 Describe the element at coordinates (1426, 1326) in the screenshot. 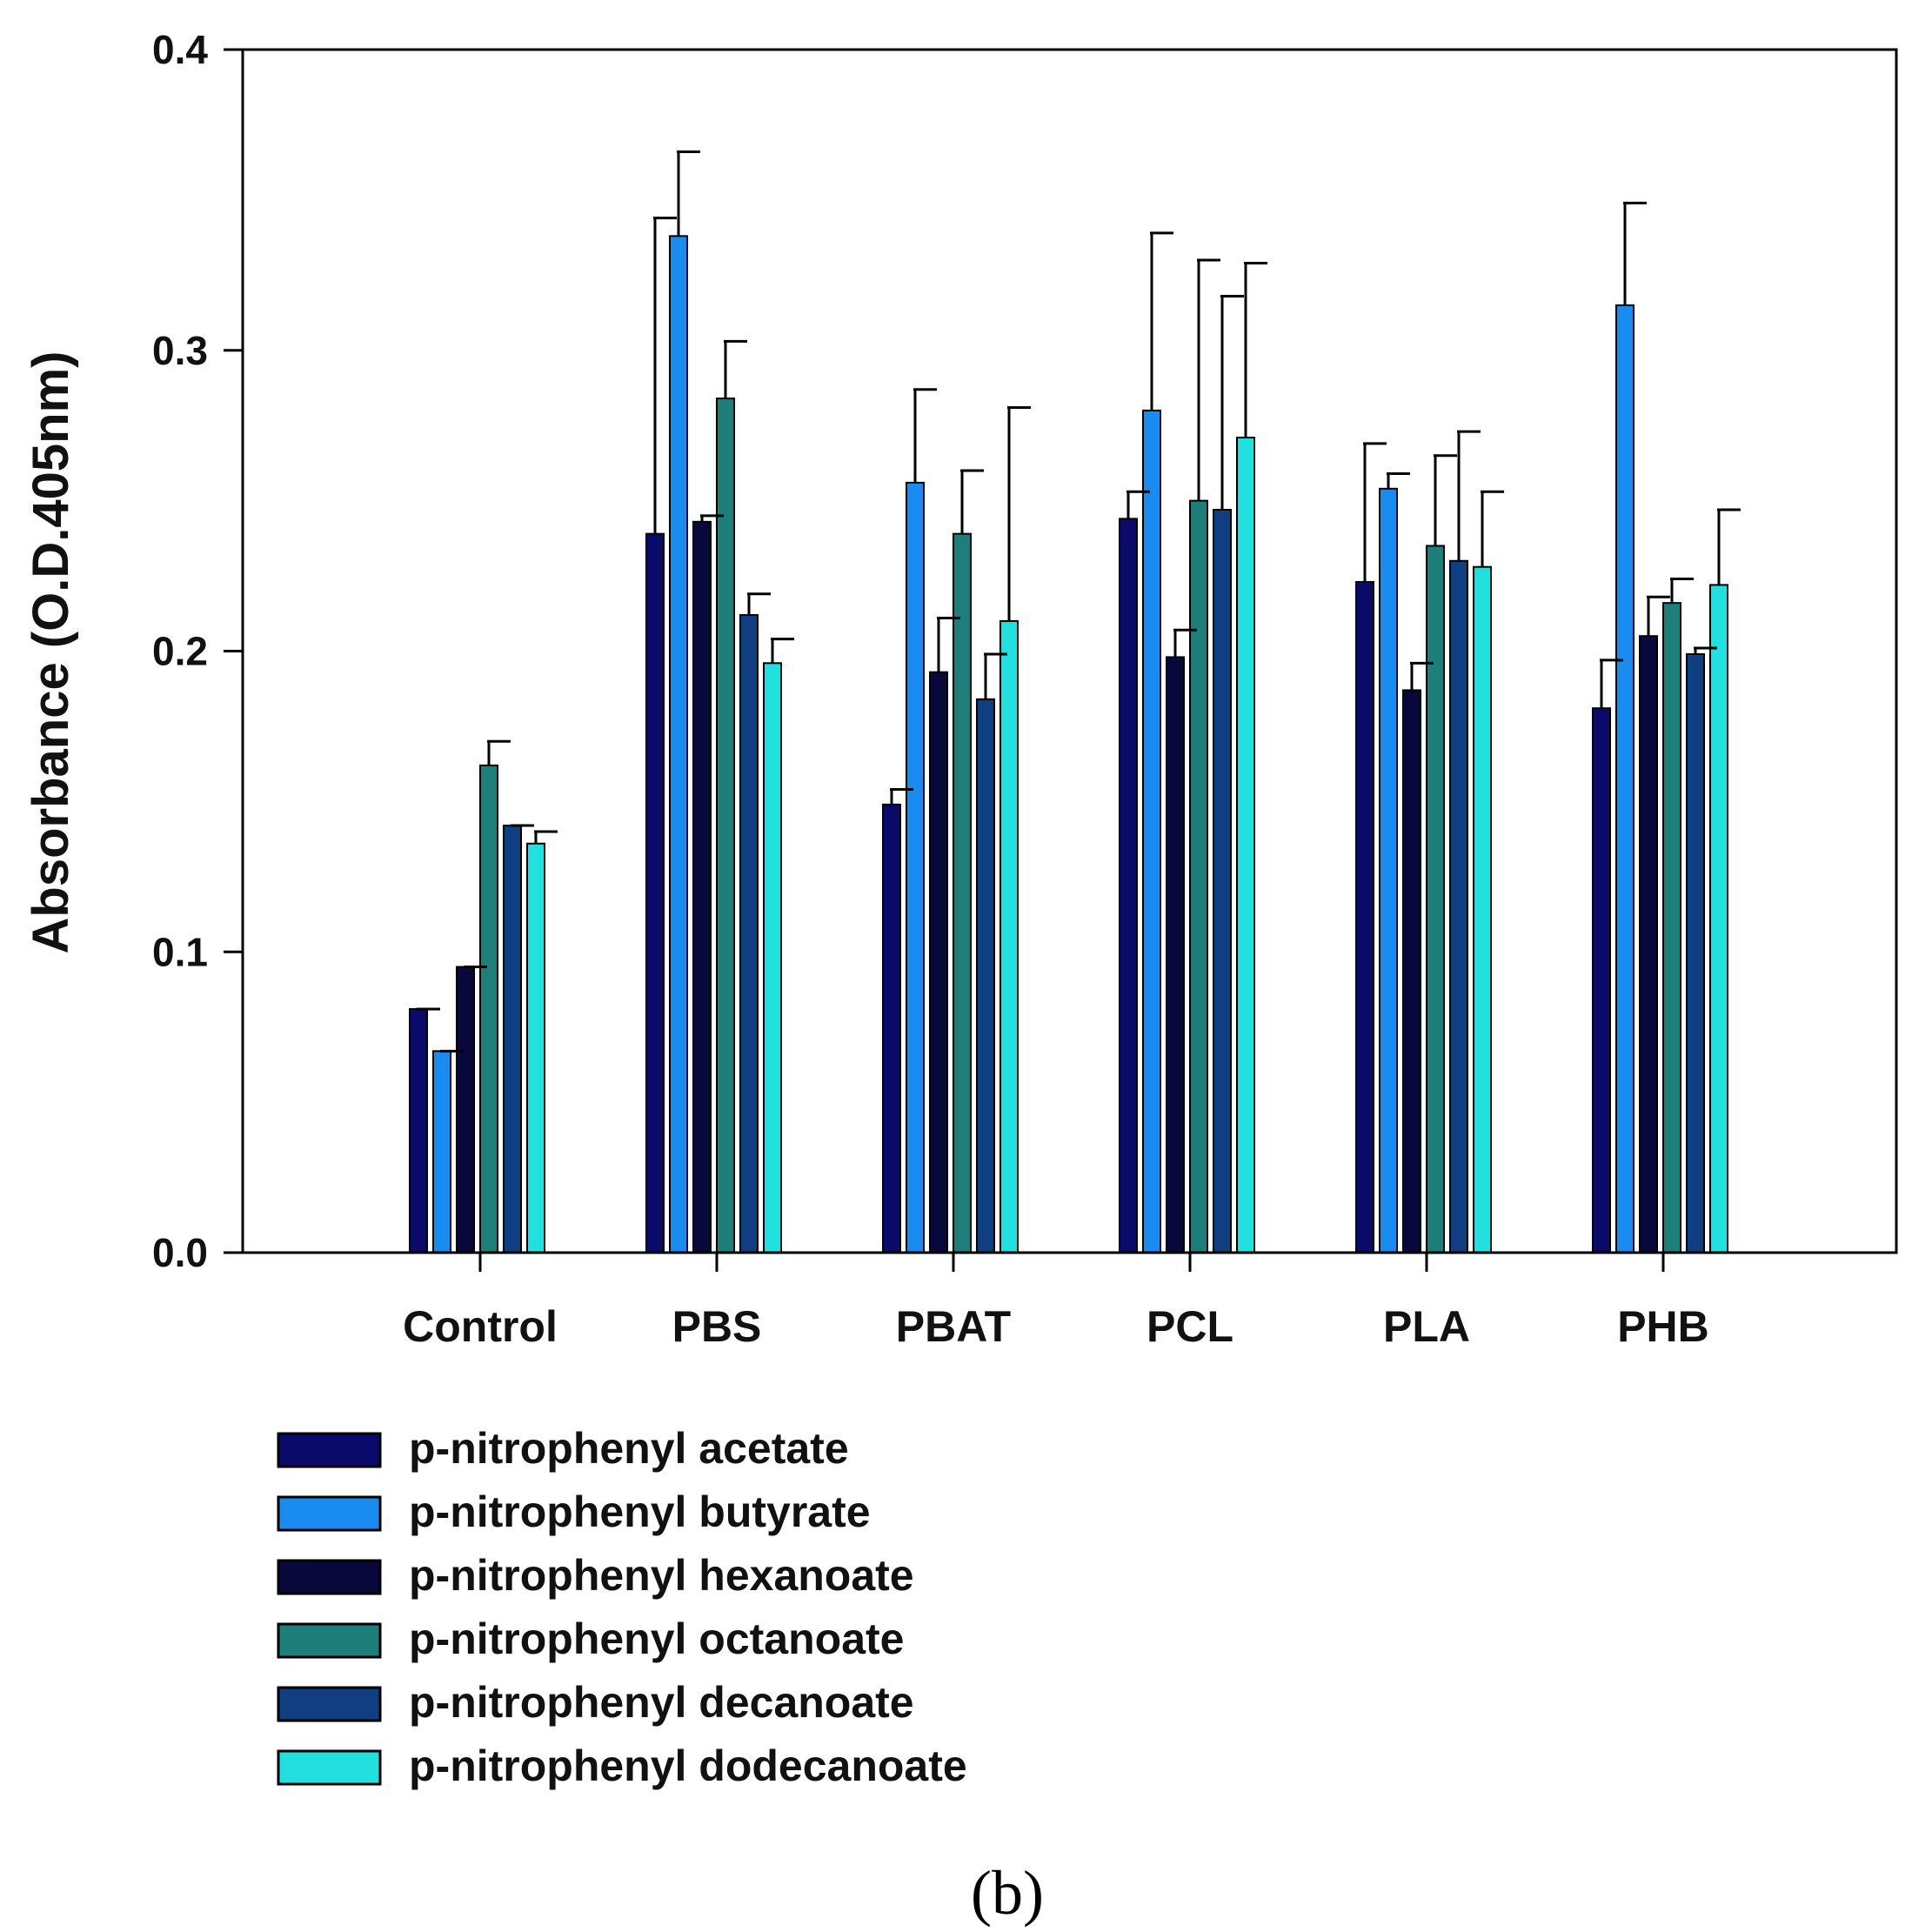

I see `x-tick-label: PLA` at that location.